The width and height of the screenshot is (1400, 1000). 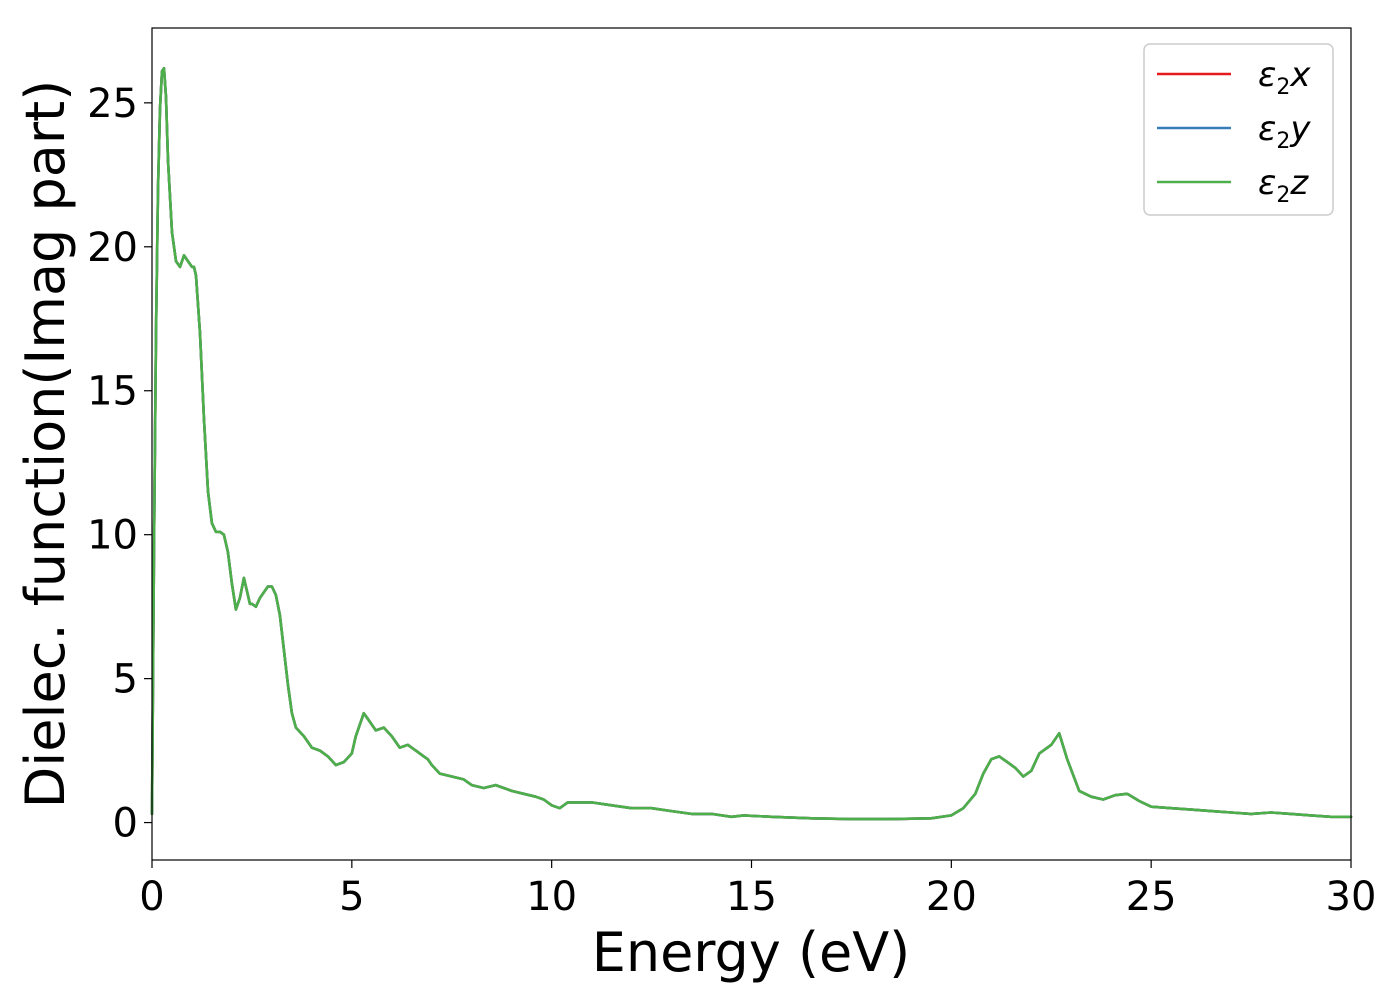 I want to click on y-tick-label: 10, so click(x=112, y=536).